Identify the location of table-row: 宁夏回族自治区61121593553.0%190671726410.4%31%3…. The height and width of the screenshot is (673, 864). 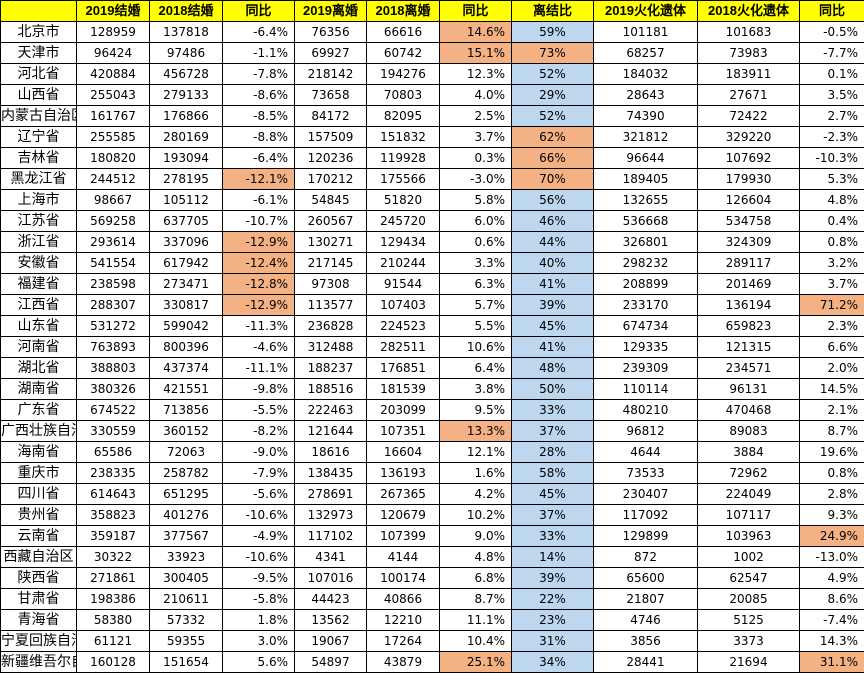
(432, 641).